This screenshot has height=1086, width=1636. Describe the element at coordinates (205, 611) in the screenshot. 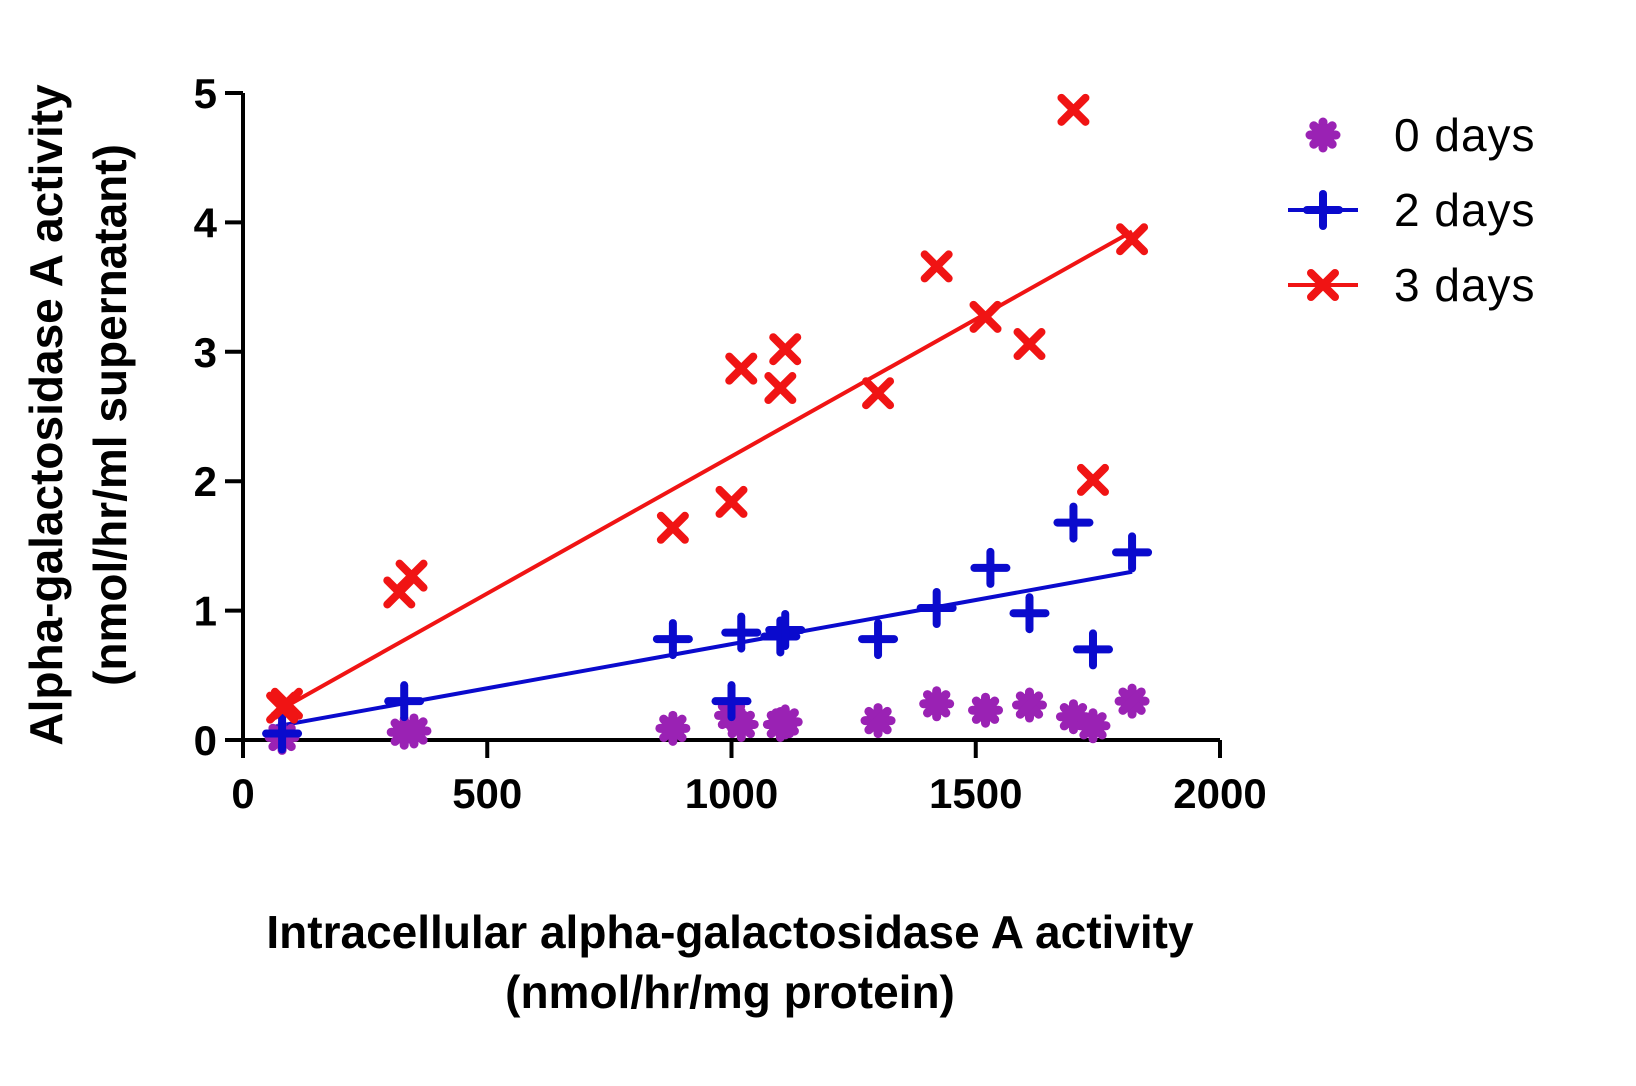

I see `y-tick-label: 1` at that location.